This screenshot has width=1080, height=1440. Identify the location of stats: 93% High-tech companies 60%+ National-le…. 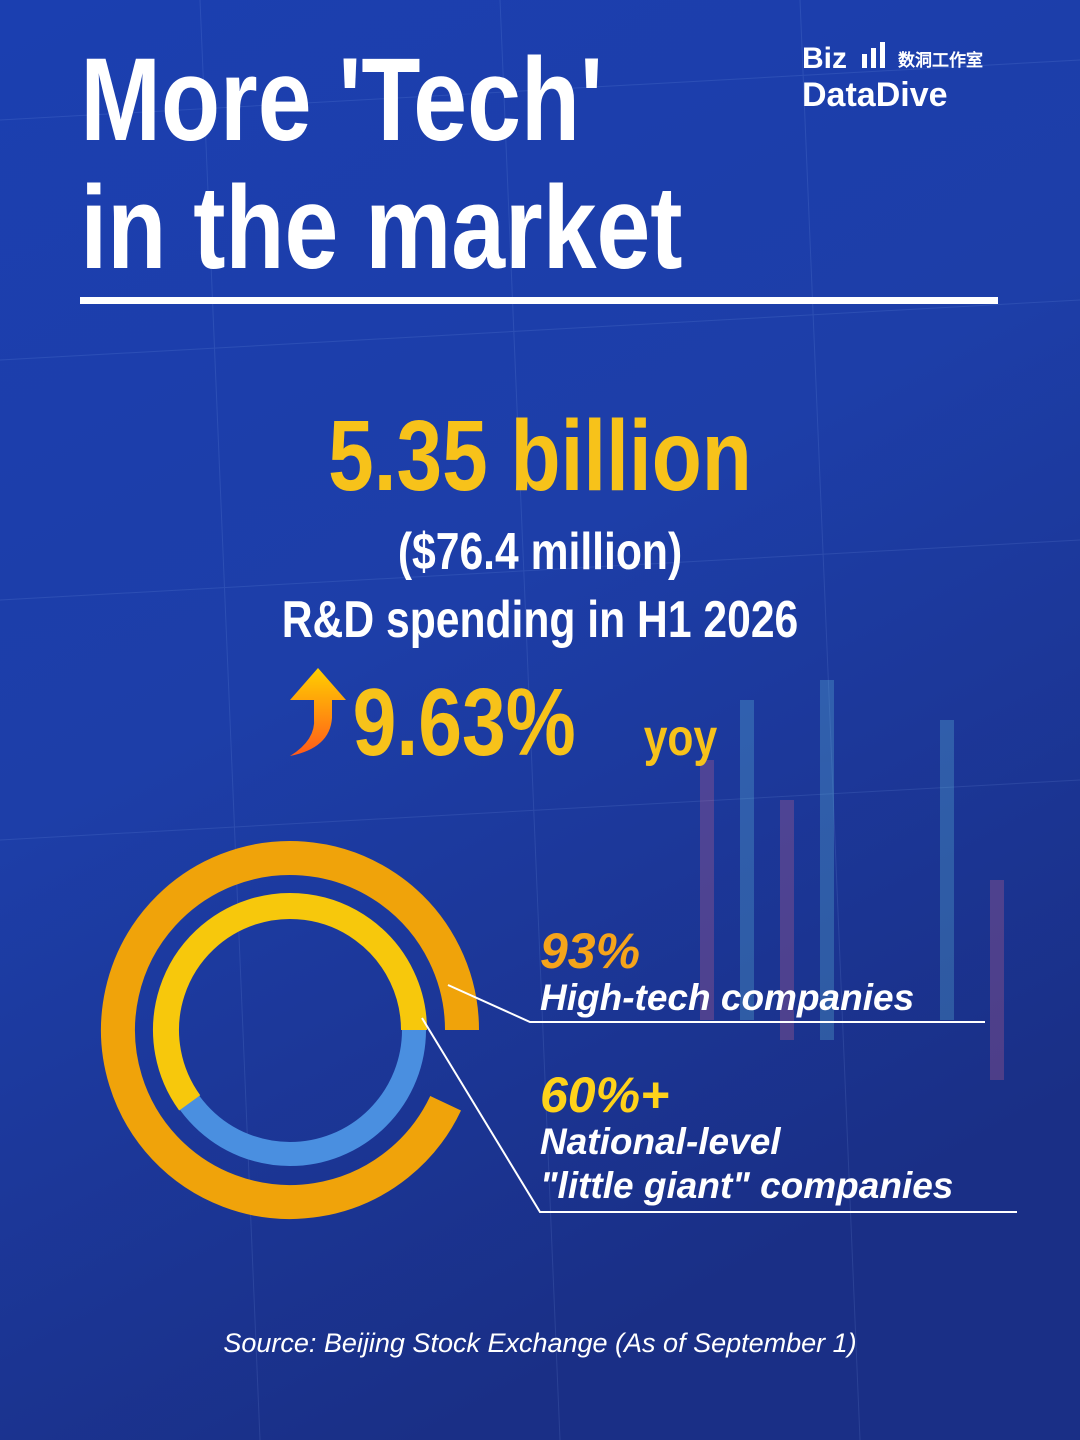
(746, 1064).